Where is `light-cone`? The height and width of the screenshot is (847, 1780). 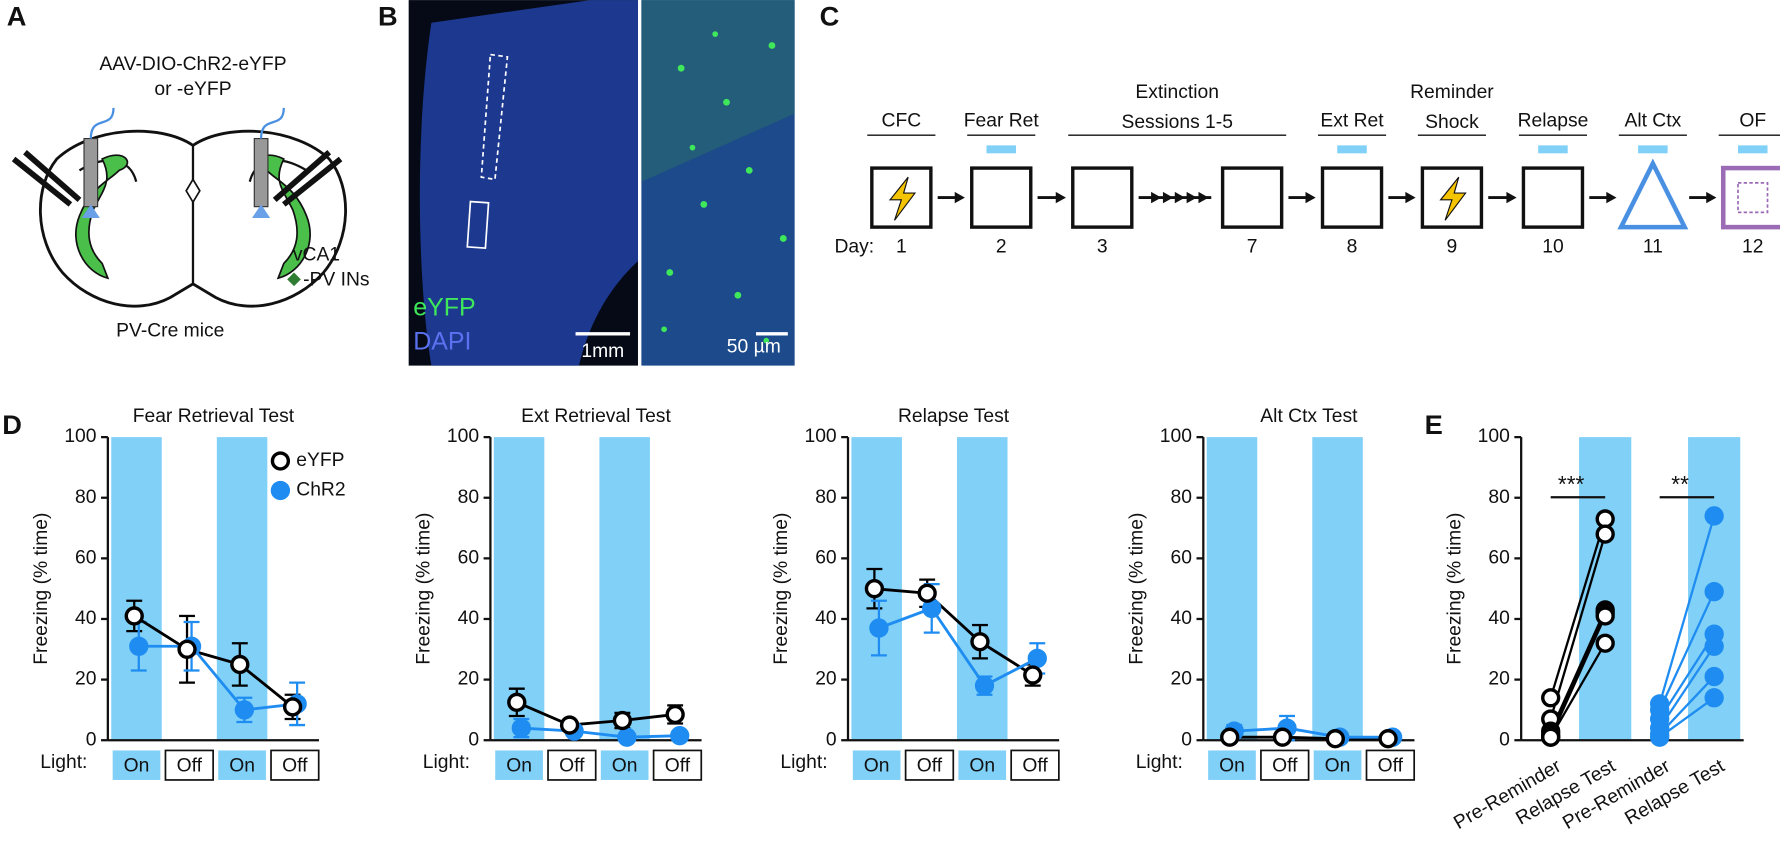
light-cone is located at coordinates (90, 211).